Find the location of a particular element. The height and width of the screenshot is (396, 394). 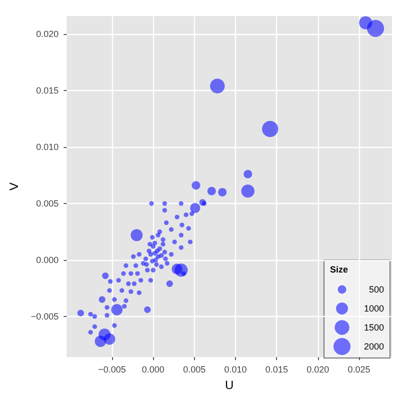

x-tick-label: 0.005 is located at coordinates (194, 369).